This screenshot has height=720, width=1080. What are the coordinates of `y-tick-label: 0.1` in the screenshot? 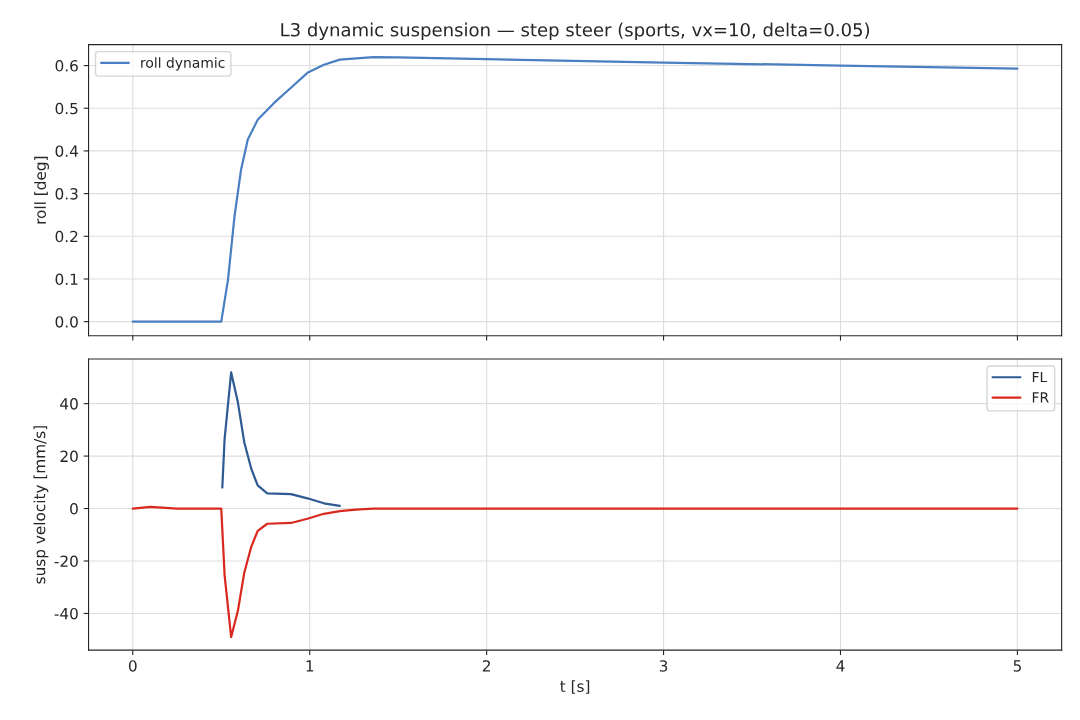 It's located at (66, 279).